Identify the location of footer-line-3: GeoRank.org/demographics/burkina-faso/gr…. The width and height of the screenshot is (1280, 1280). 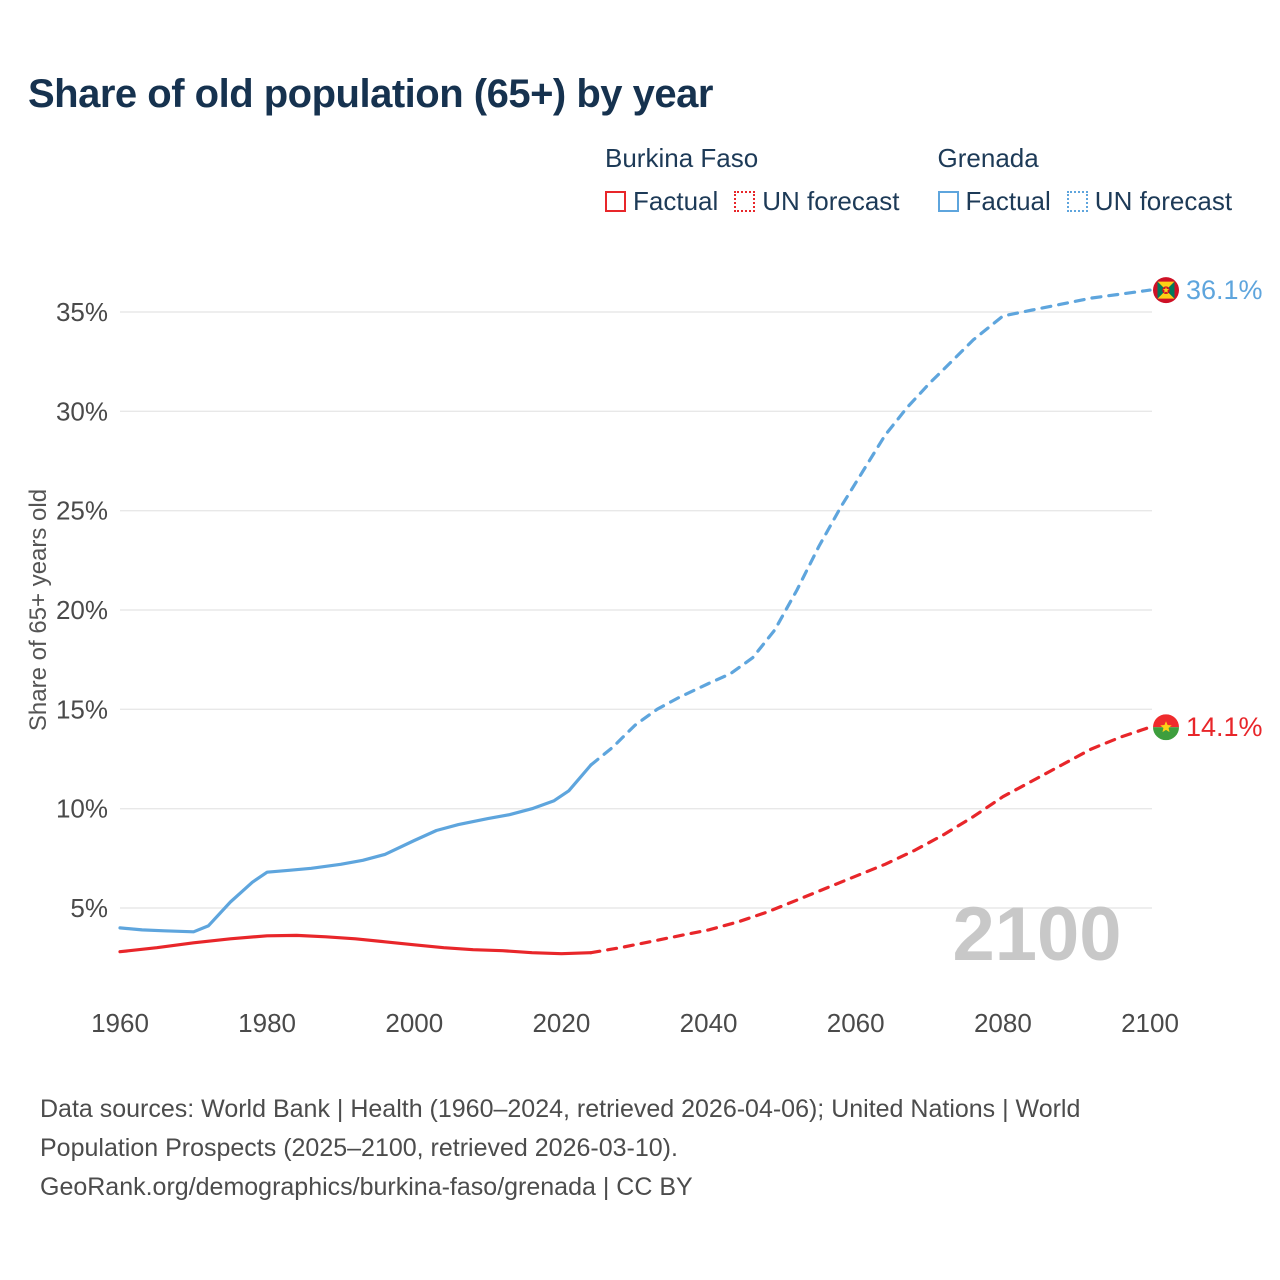
(366, 1186).